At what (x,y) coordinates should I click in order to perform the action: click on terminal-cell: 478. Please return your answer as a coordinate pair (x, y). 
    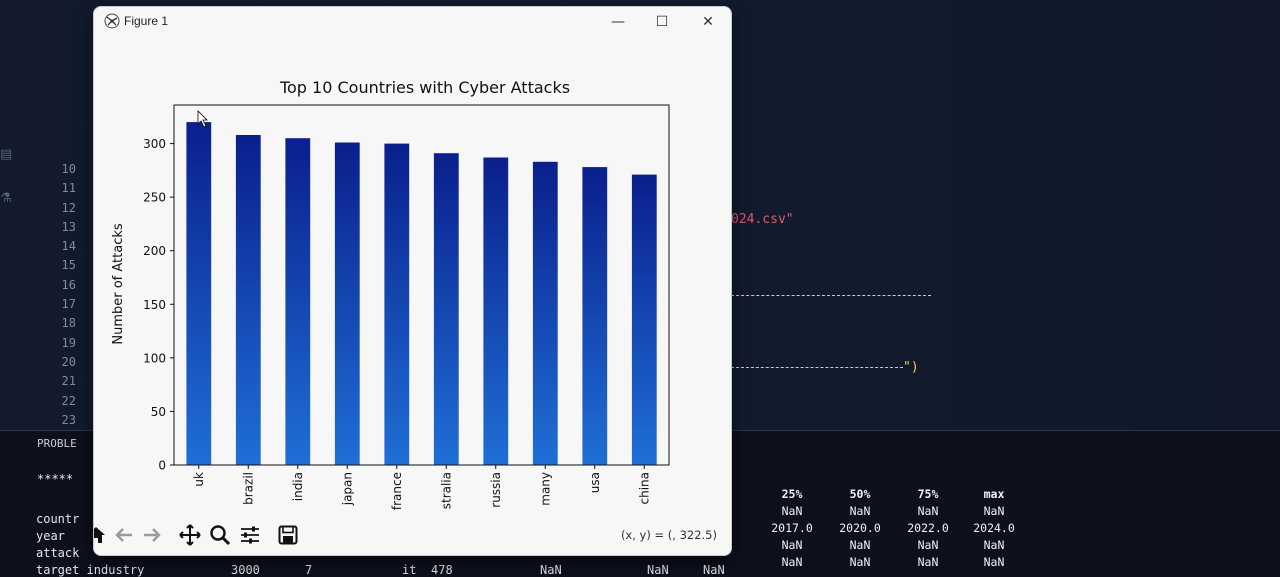
    Looking at the image, I should click on (442, 570).